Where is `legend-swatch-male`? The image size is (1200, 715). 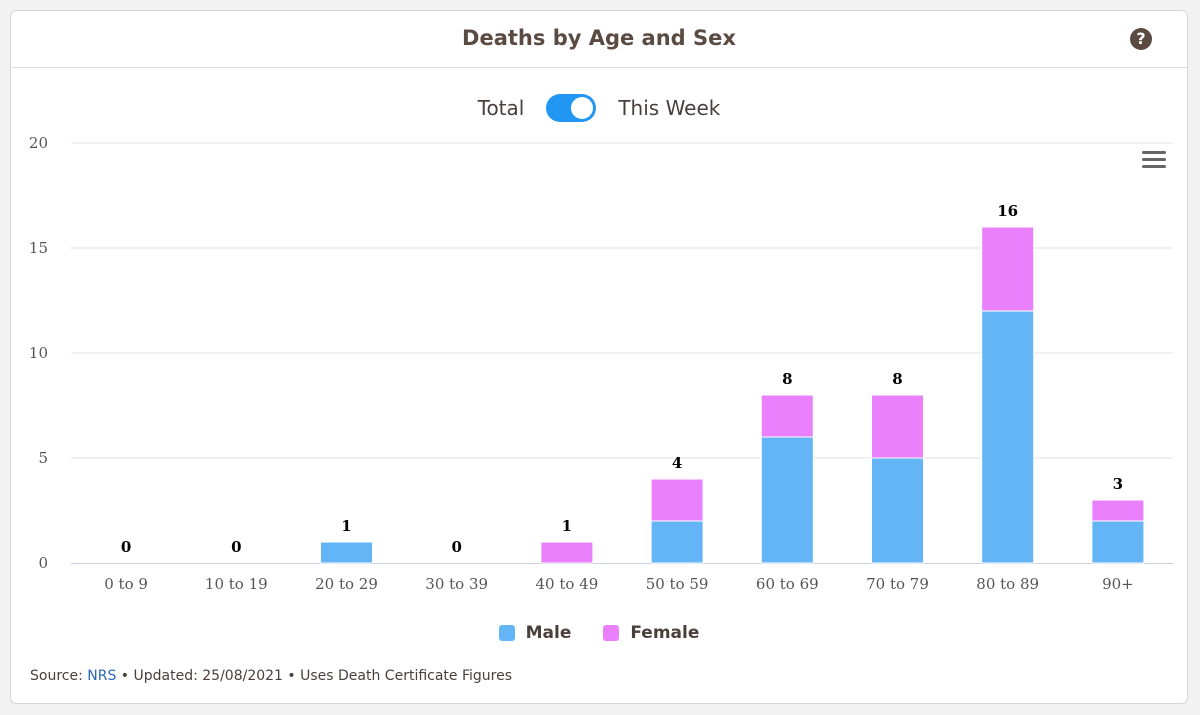
legend-swatch-male is located at coordinates (506, 633).